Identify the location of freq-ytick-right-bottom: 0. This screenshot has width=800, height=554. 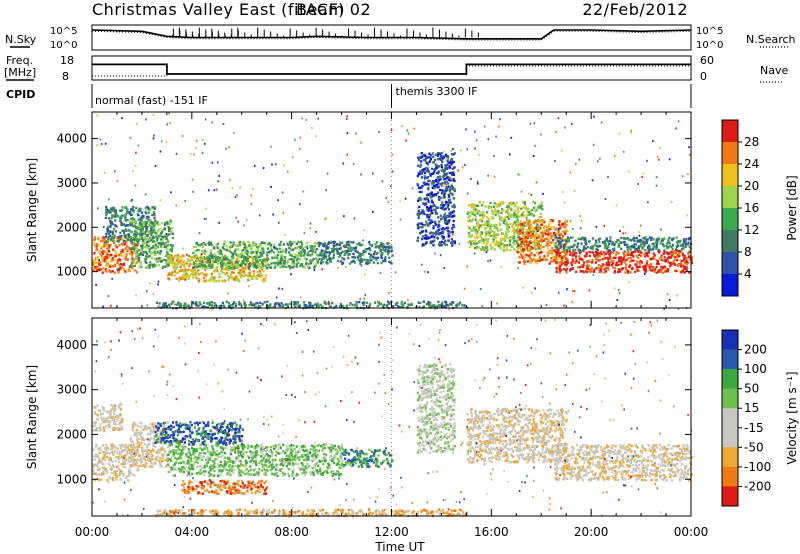
(703, 76).